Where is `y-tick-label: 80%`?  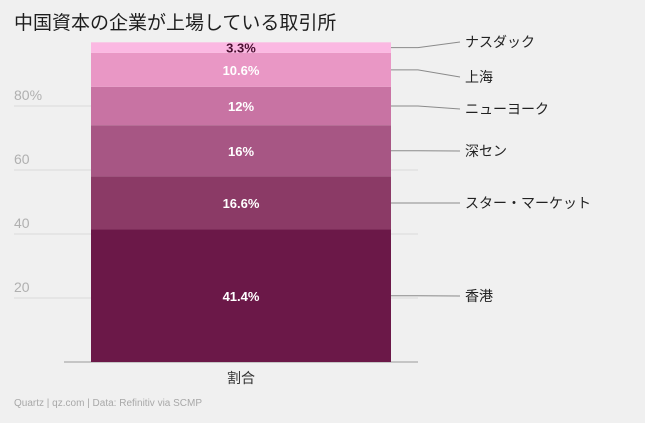
y-tick-label: 80% is located at coordinates (28, 95).